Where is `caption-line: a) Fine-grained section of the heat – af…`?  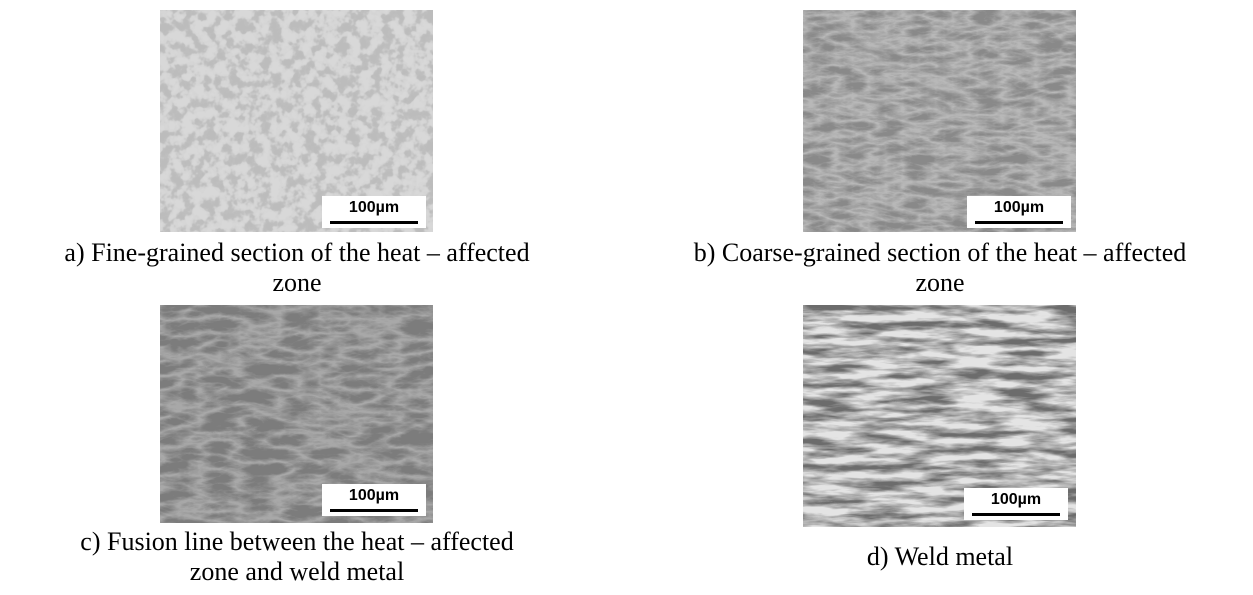 caption-line: a) Fine-grained section of the heat – af… is located at coordinates (297, 252).